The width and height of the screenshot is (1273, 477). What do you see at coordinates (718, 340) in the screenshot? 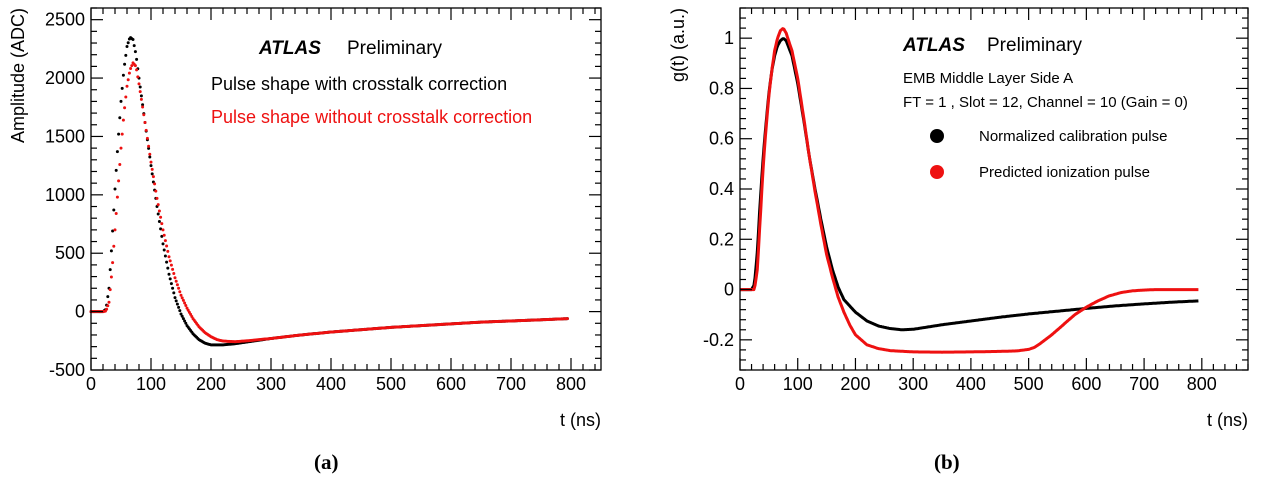
I see `panel-b-ytick-label: -0.2` at bounding box center [718, 340].